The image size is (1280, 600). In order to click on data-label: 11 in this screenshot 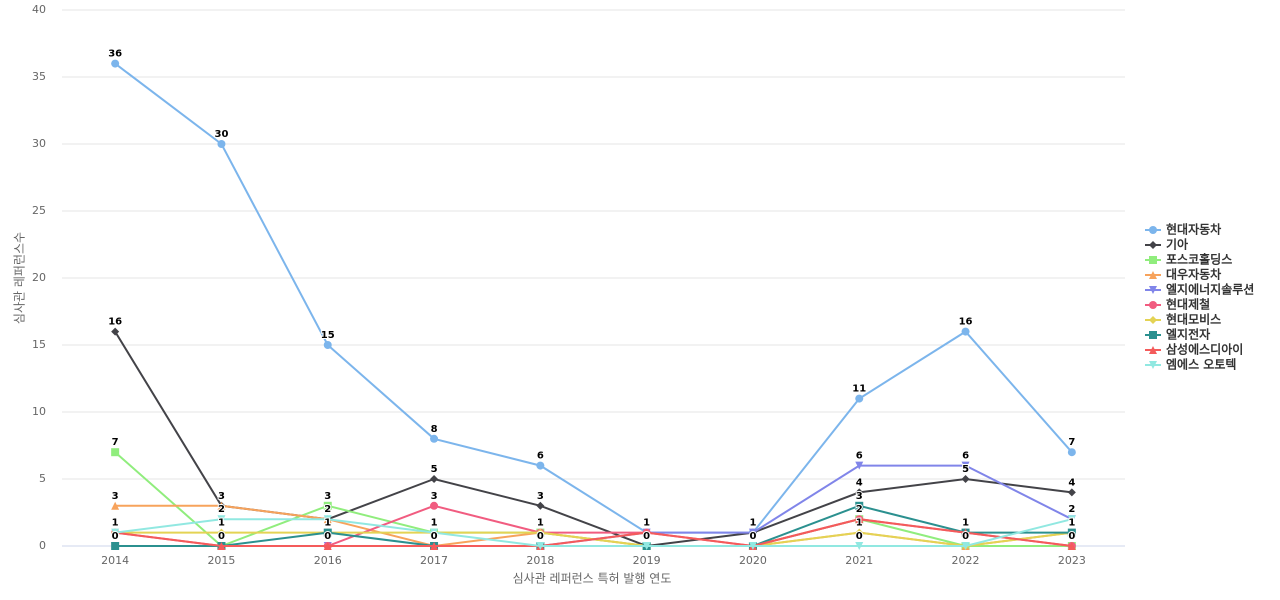, I will do `click(859, 389)`.